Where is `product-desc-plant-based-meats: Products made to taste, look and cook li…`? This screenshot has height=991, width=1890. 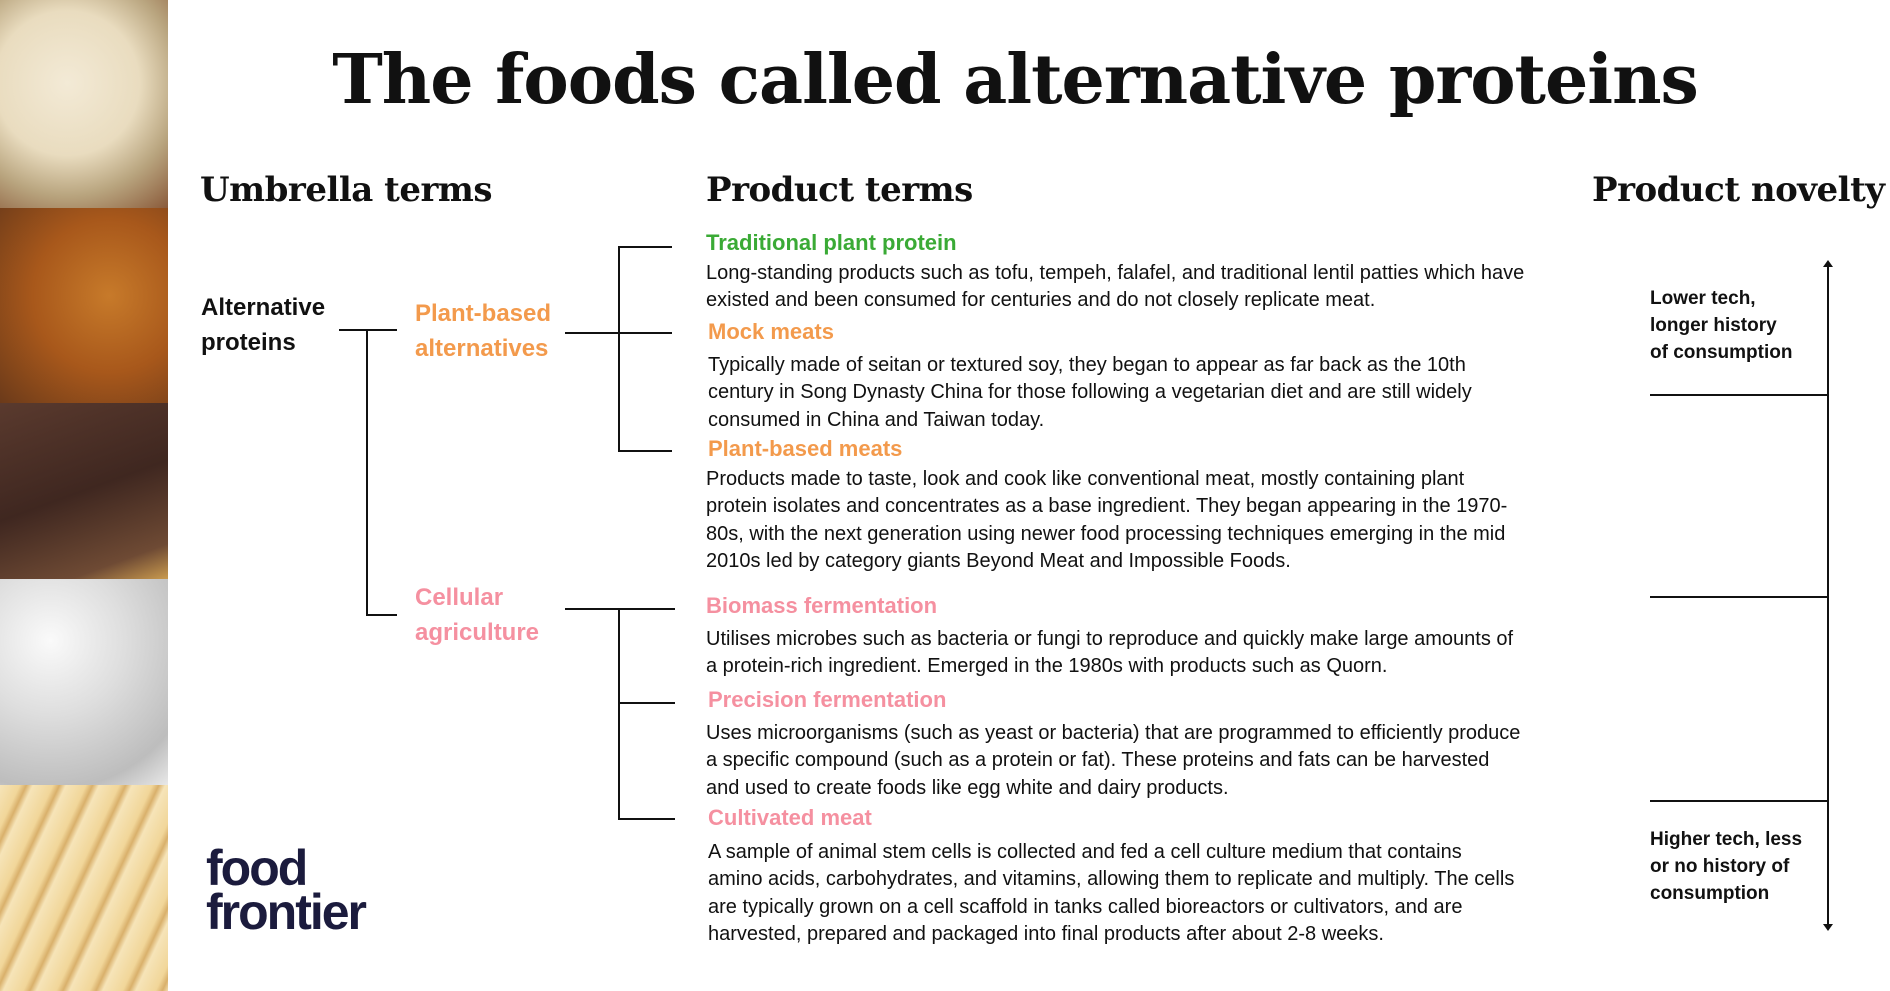
product-desc-plant-based-meats: Products made to taste, look and cook li… is located at coordinates (1136, 520).